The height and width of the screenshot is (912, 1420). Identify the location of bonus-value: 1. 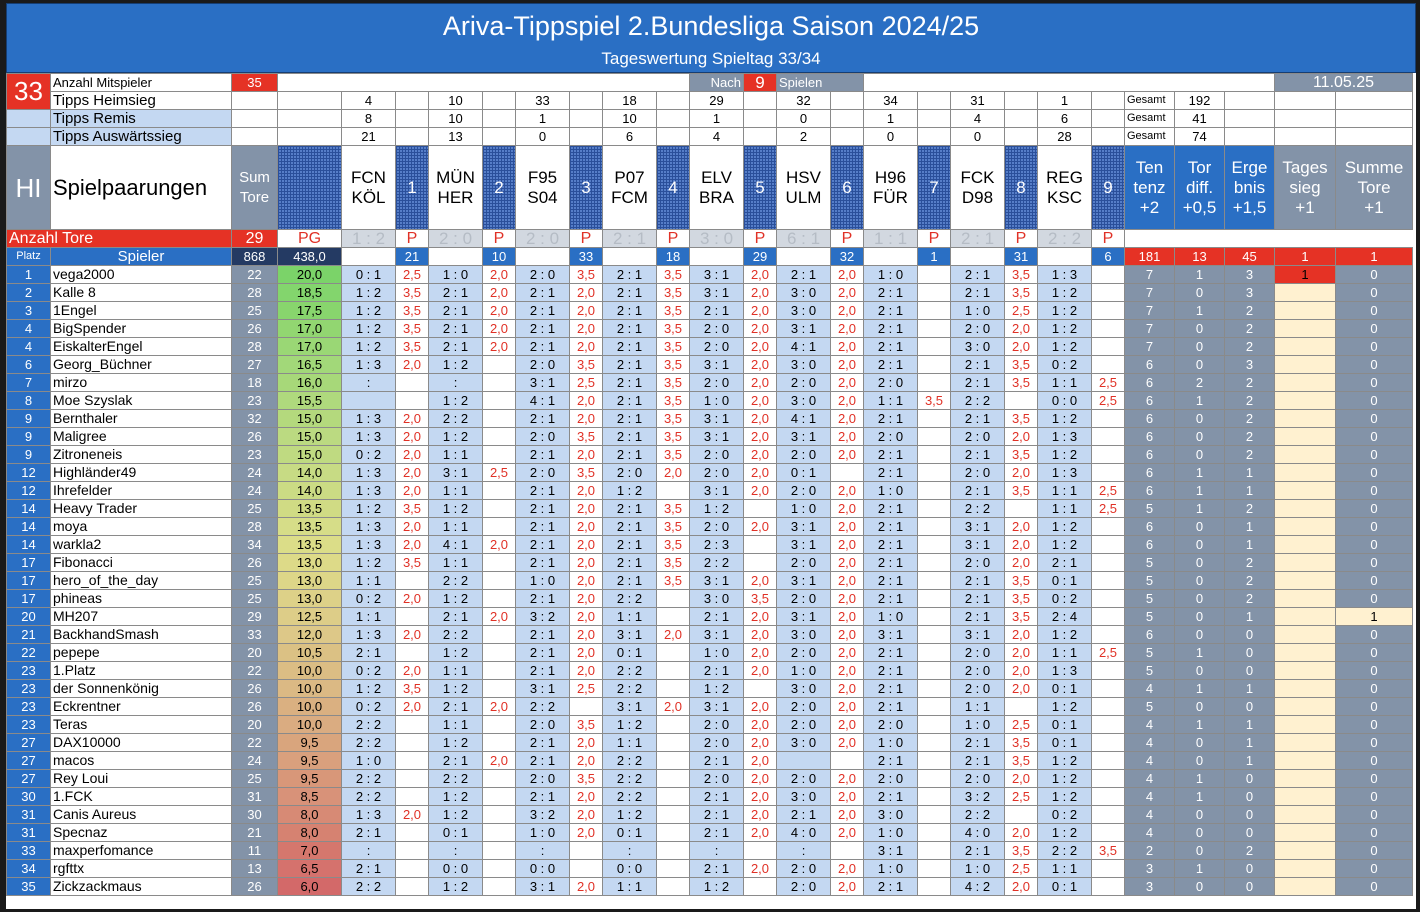
(1249, 616).